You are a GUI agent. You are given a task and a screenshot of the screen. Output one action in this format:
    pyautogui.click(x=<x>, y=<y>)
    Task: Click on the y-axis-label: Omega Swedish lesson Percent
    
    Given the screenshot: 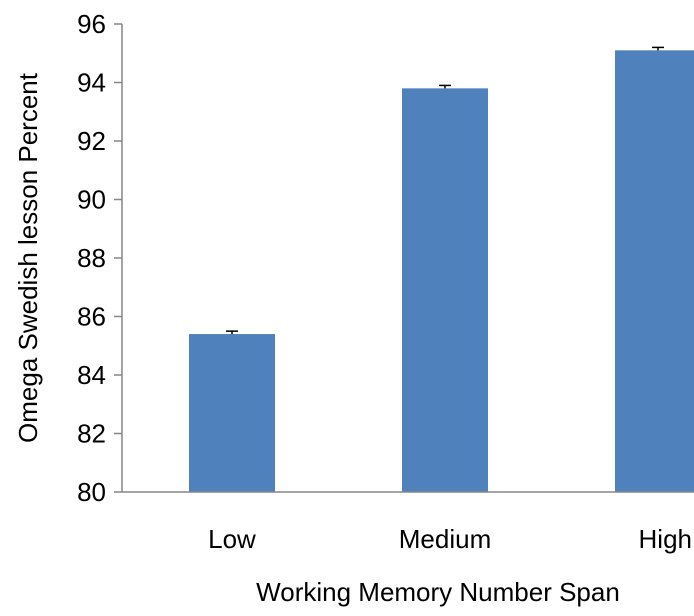 What is the action you would take?
    pyautogui.click(x=28, y=257)
    